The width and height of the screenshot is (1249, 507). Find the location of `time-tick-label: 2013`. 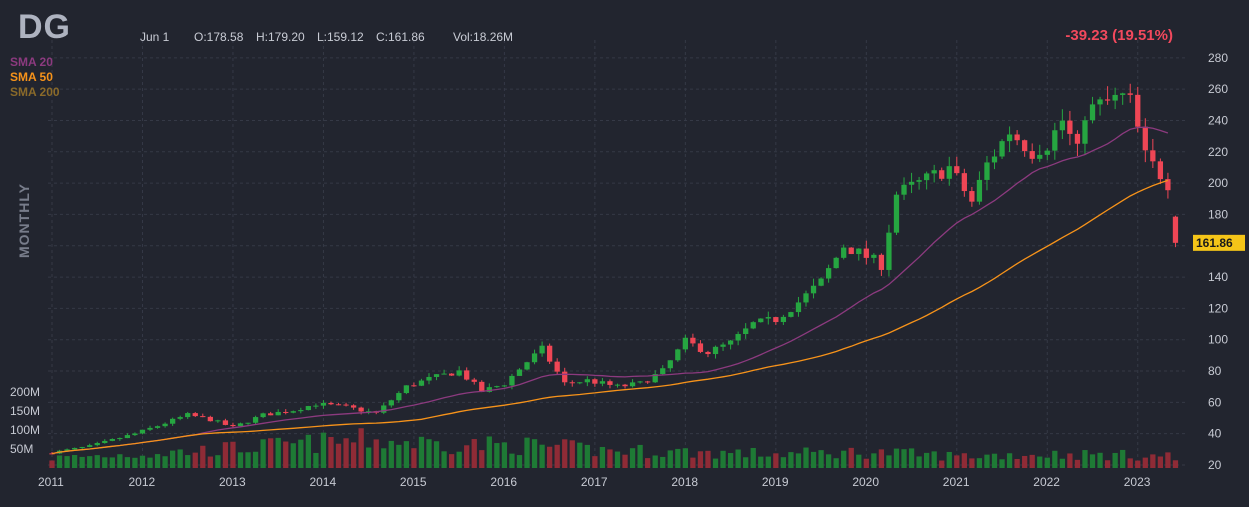

time-tick-label: 2013 is located at coordinates (232, 482).